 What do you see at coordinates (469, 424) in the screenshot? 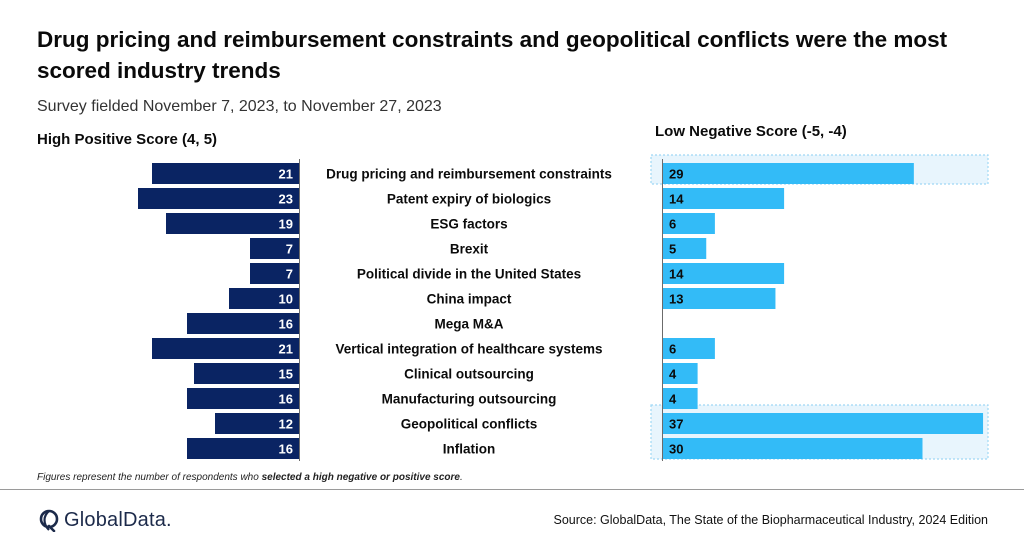
I see `category-label: Geopolitical conflicts` at bounding box center [469, 424].